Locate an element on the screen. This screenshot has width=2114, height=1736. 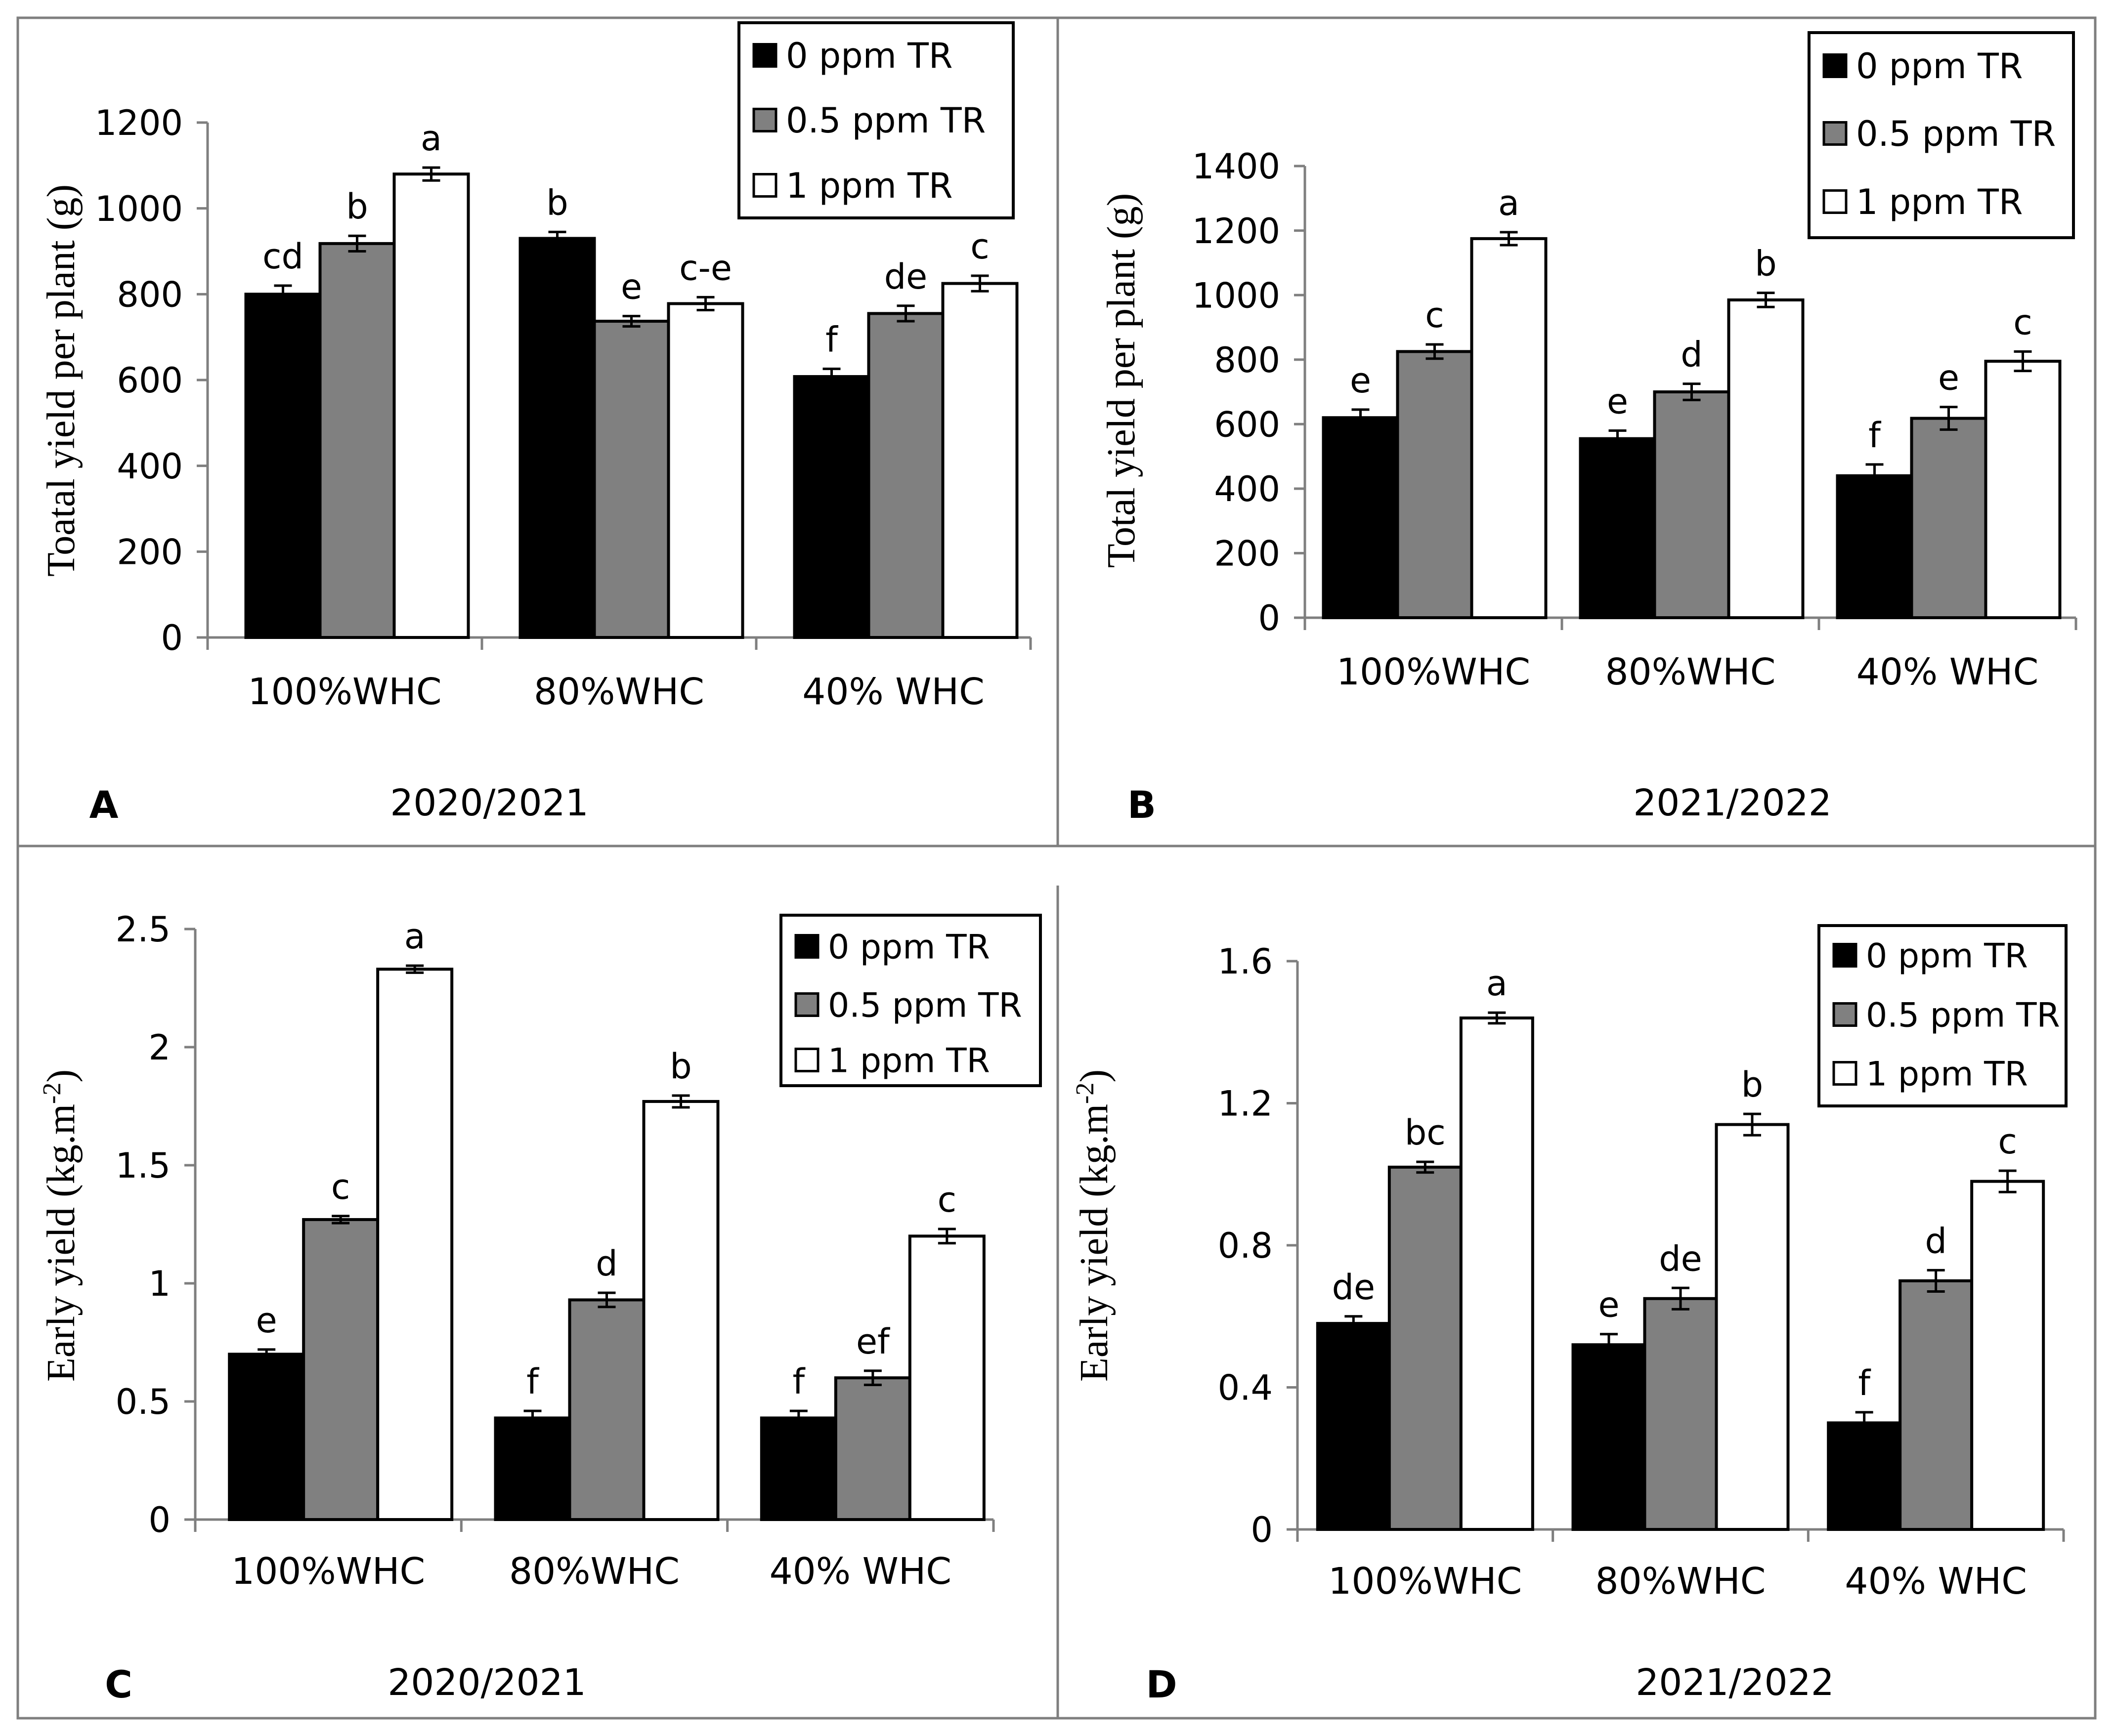
y-tick-label: 400 is located at coordinates (150, 467).